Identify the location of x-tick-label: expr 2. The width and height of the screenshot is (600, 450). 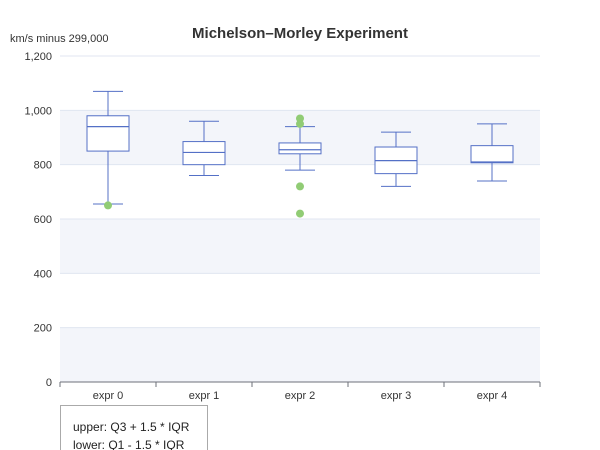
(300, 396).